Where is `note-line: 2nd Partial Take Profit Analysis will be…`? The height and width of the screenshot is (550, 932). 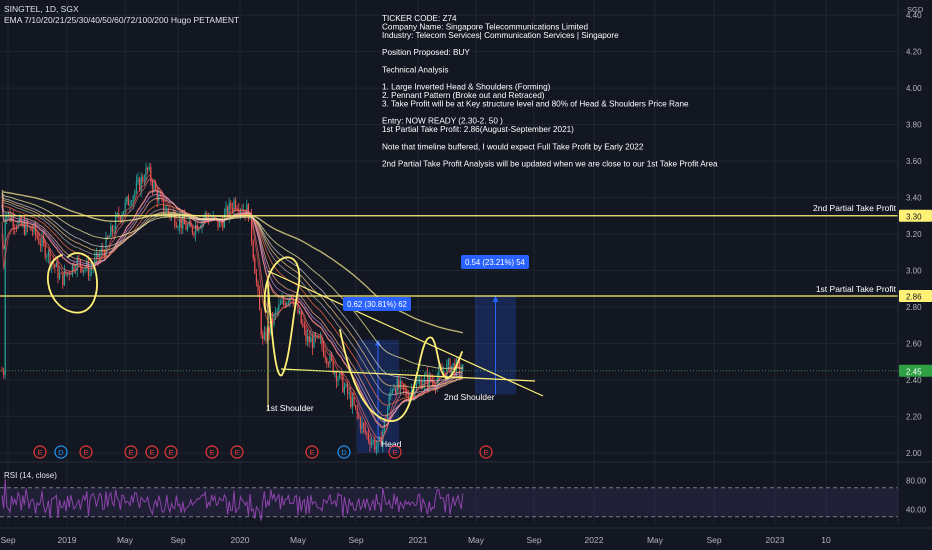 note-line: 2nd Partial Take Profit Analysis will be… is located at coordinates (550, 163).